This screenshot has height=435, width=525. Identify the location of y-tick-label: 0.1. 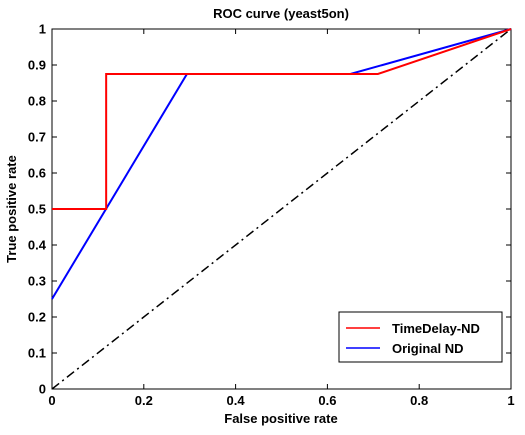
(37, 353).